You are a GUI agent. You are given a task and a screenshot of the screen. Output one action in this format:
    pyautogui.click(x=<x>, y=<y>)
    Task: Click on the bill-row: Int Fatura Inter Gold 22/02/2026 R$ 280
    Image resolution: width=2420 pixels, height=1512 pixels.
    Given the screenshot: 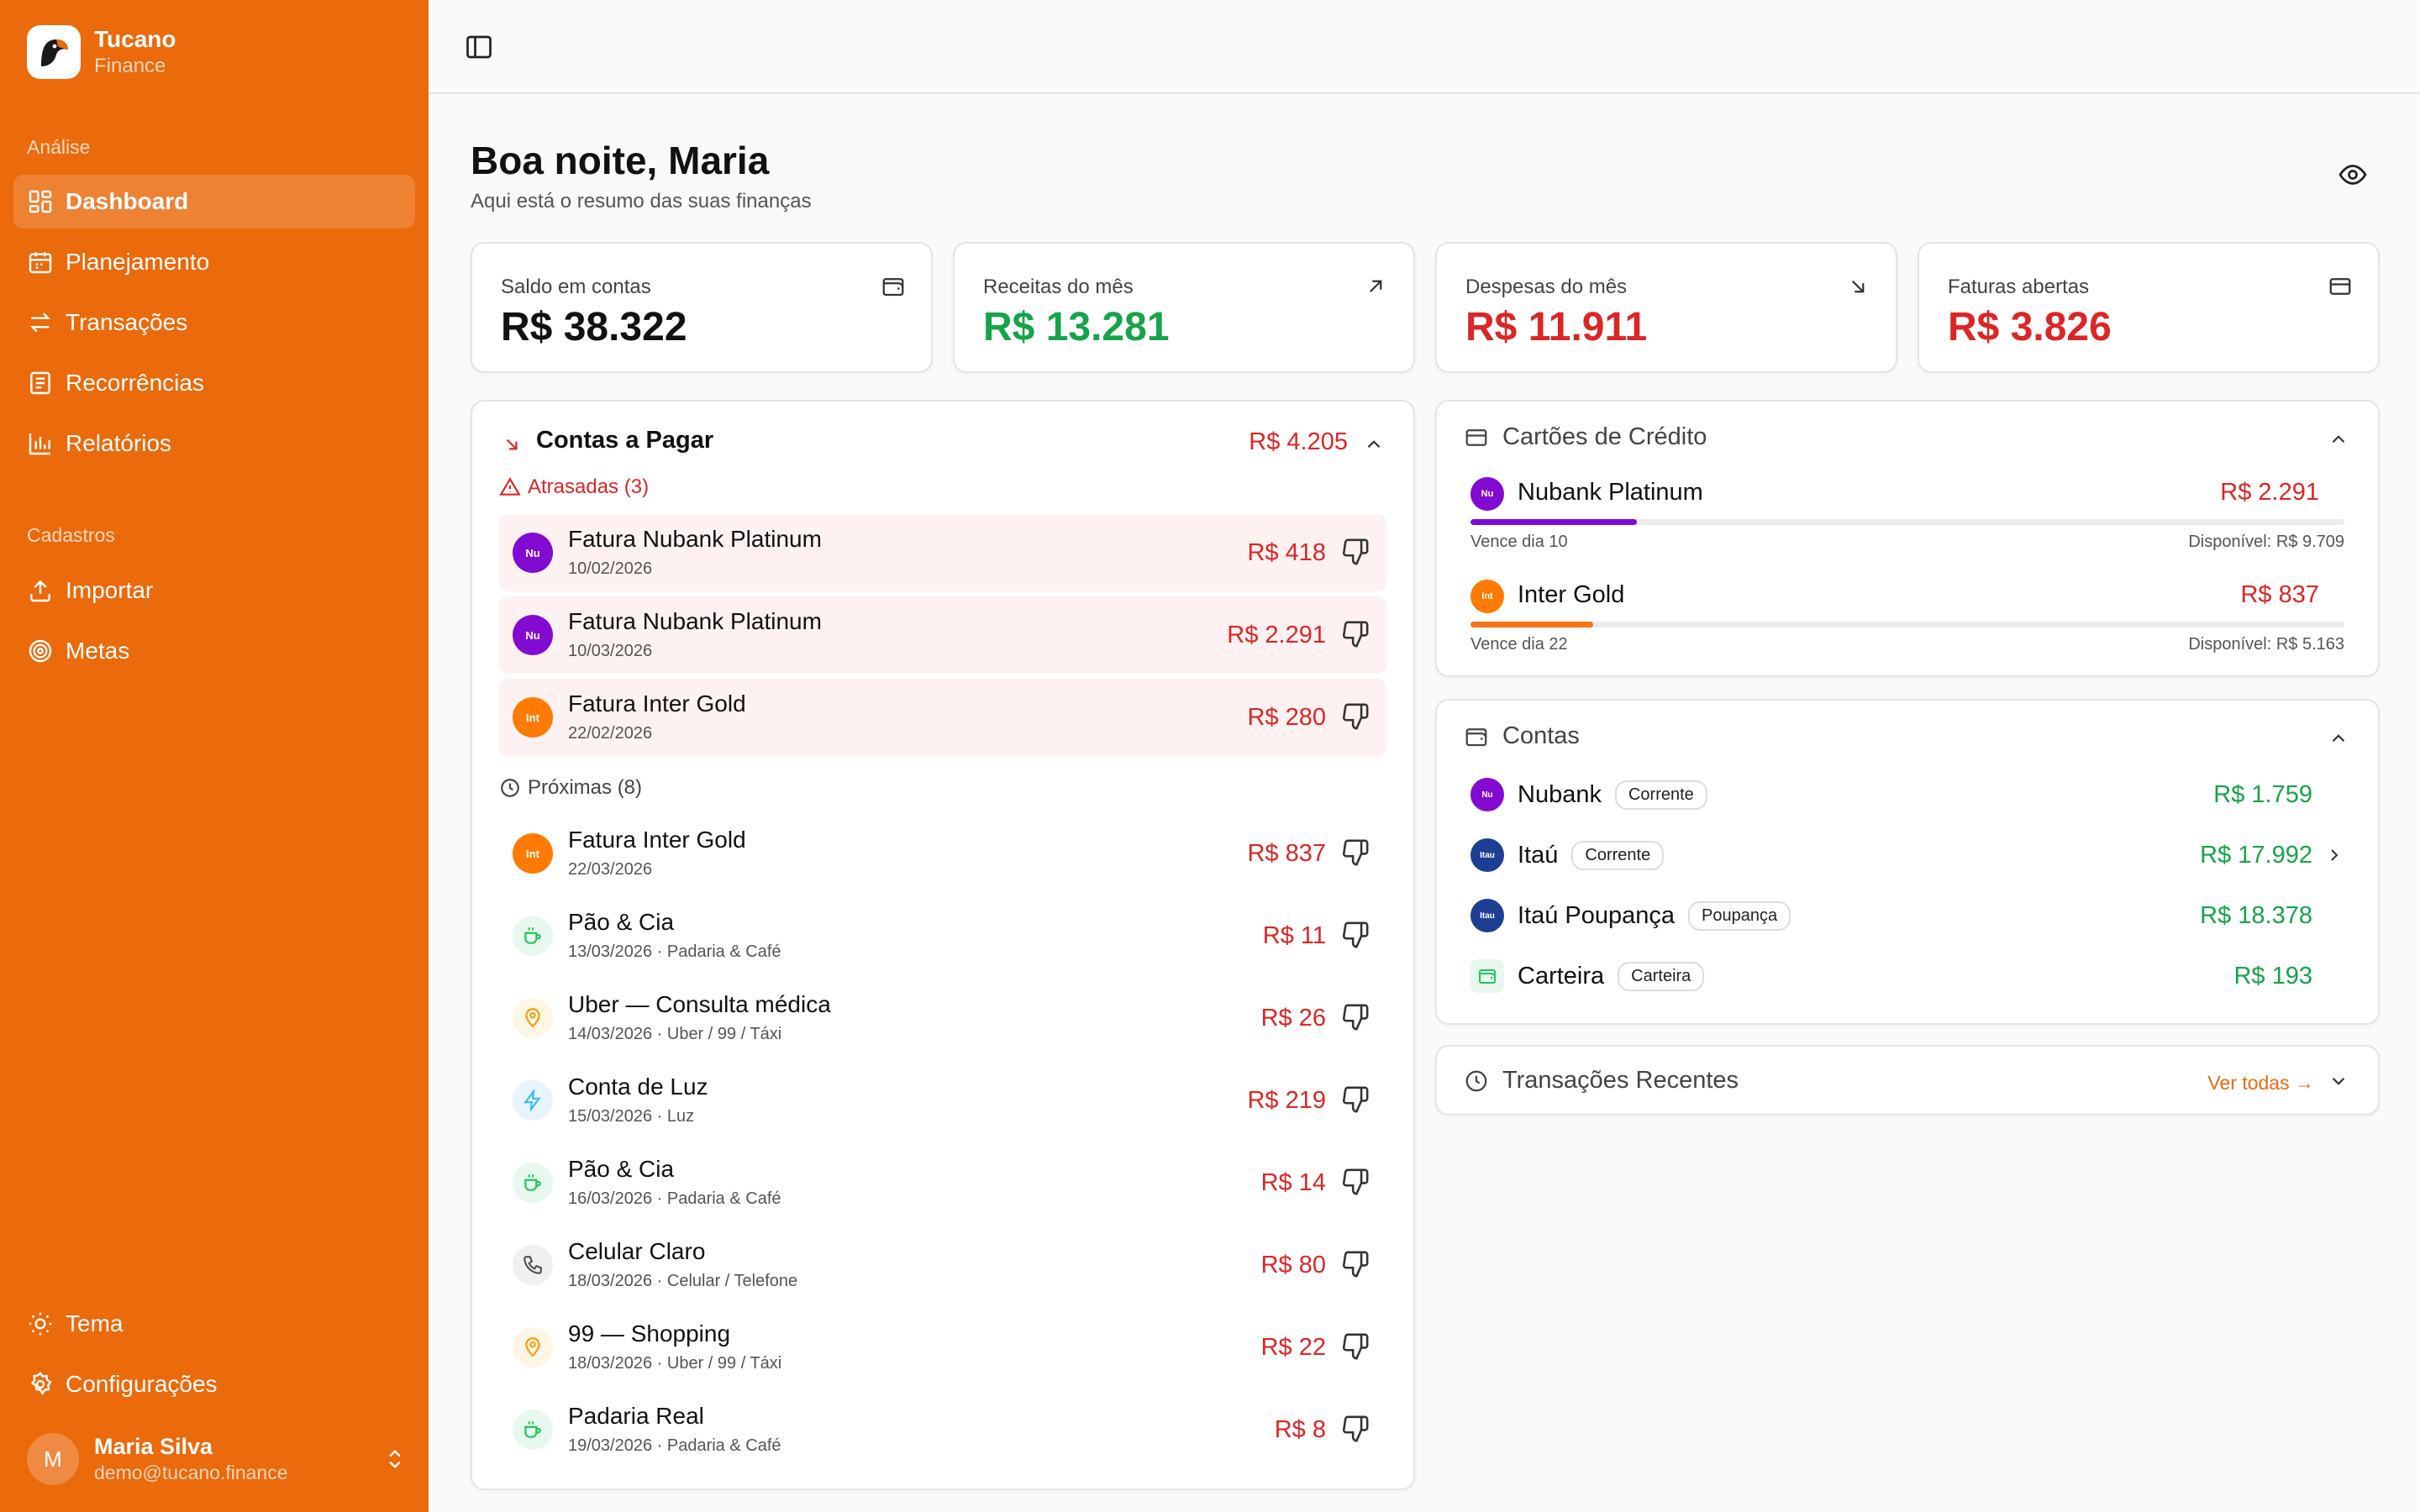 What is the action you would take?
    pyautogui.click(x=942, y=717)
    